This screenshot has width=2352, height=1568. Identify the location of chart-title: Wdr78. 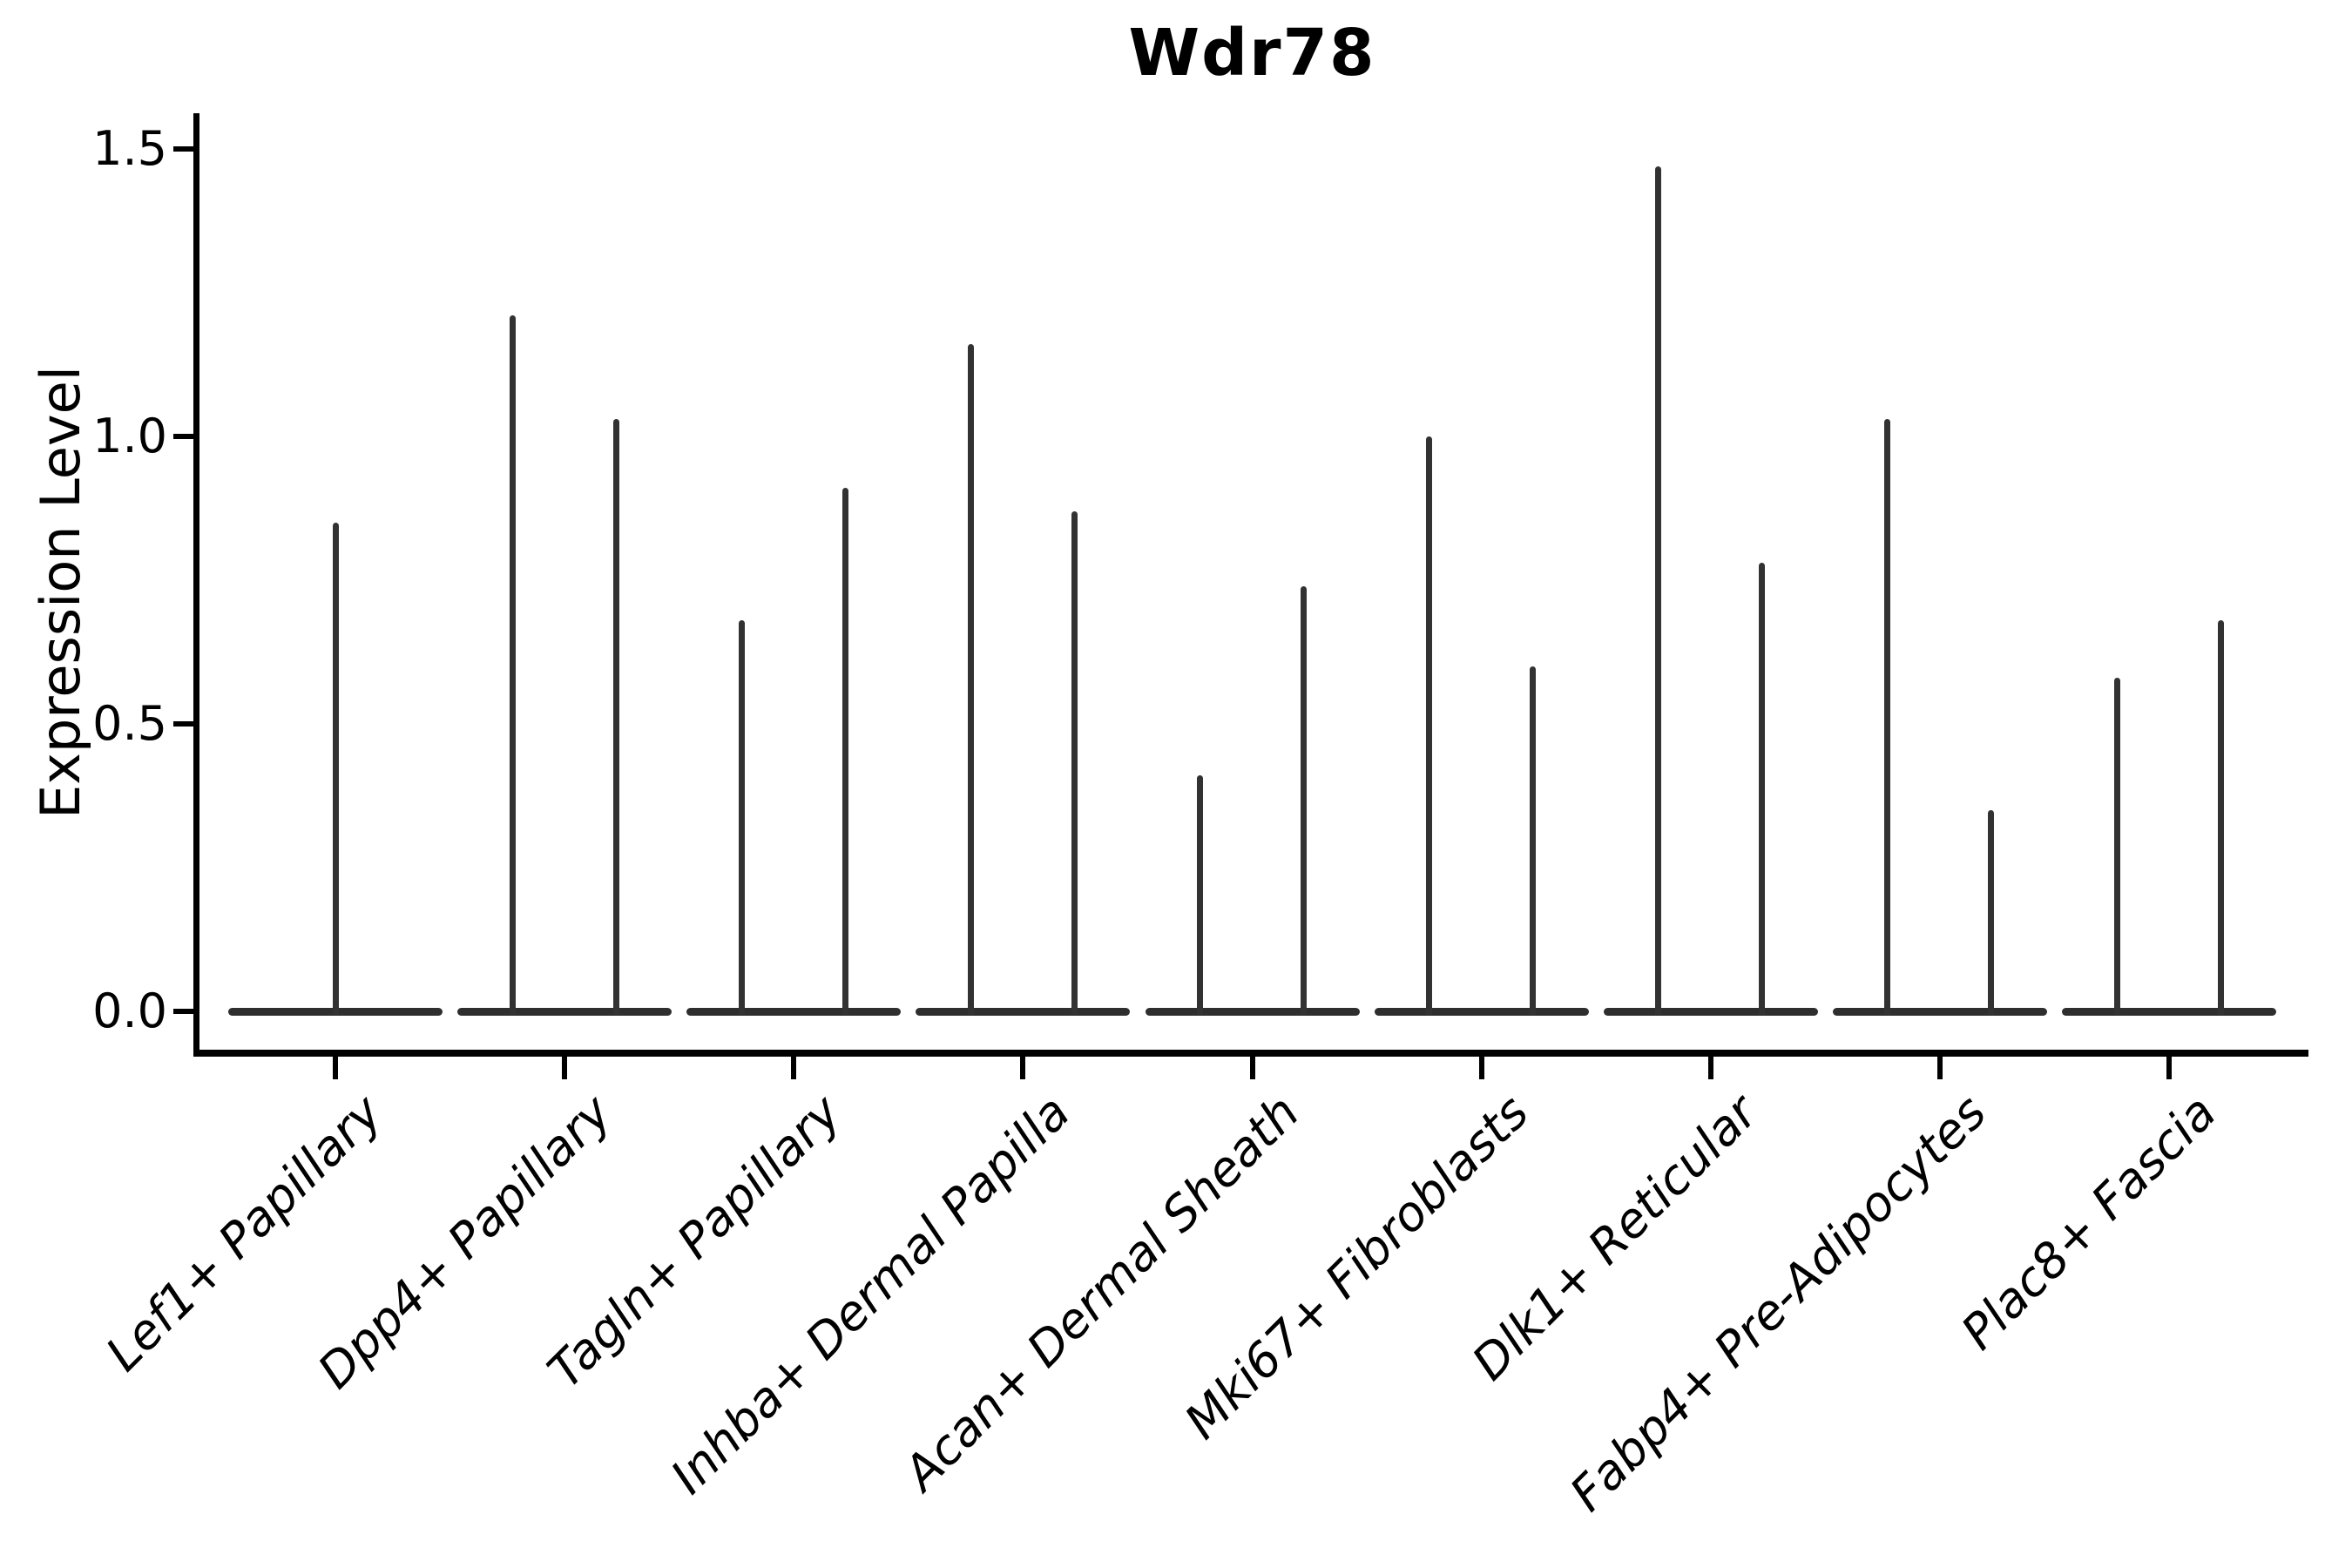
(1252, 53).